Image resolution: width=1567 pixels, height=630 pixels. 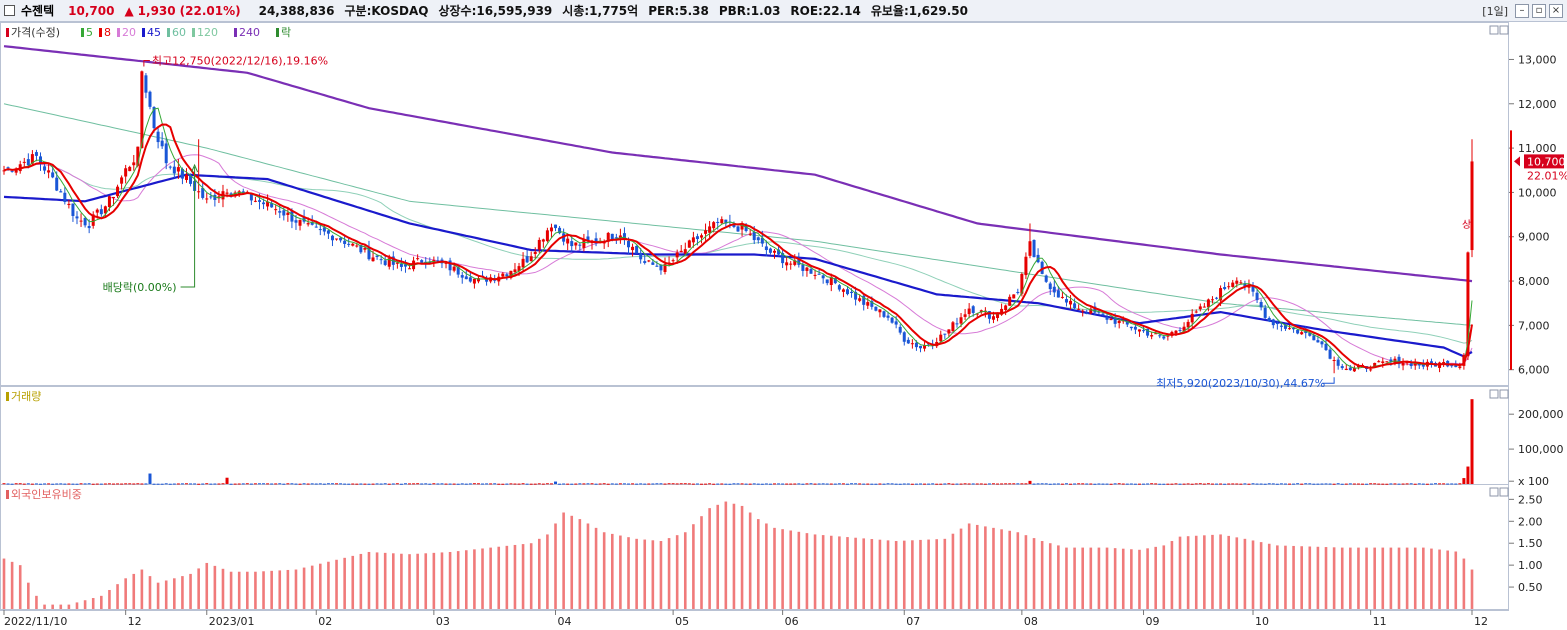 I want to click on legend-label: 가격(수정), so click(x=35, y=32).